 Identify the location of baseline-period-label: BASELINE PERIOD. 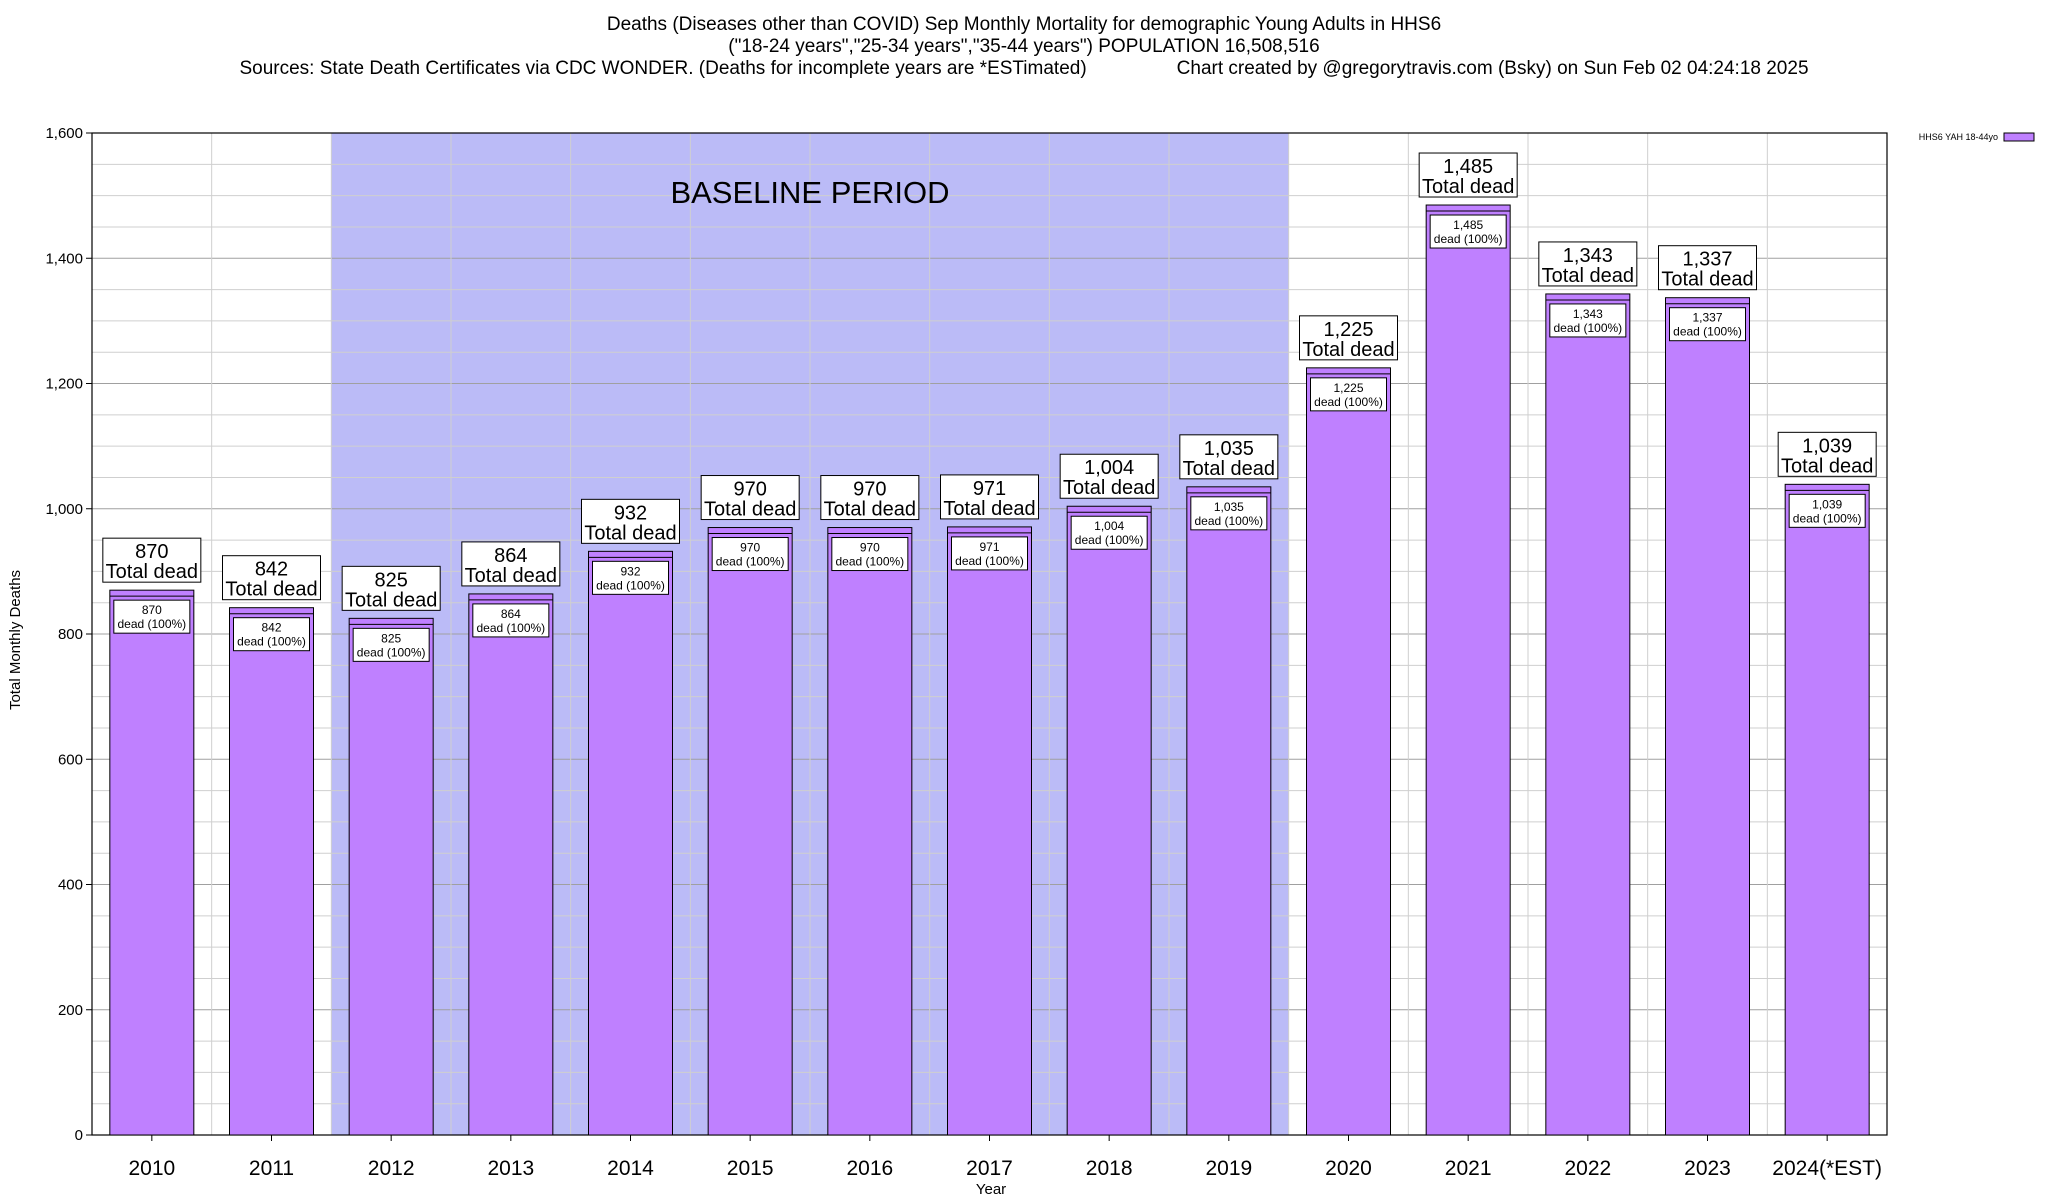
(809, 192).